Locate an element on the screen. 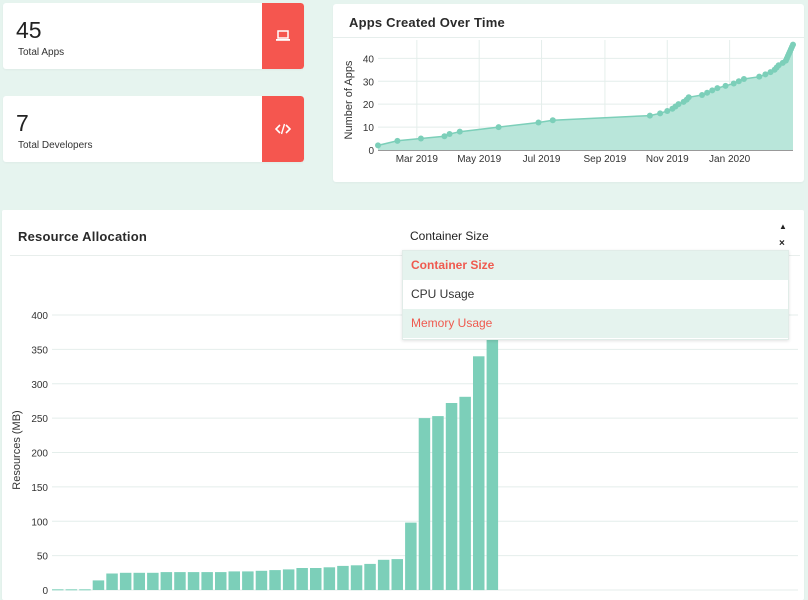 The width and height of the screenshot is (808, 600). resource-allocation-title: Resource Allocation is located at coordinates (83, 236).